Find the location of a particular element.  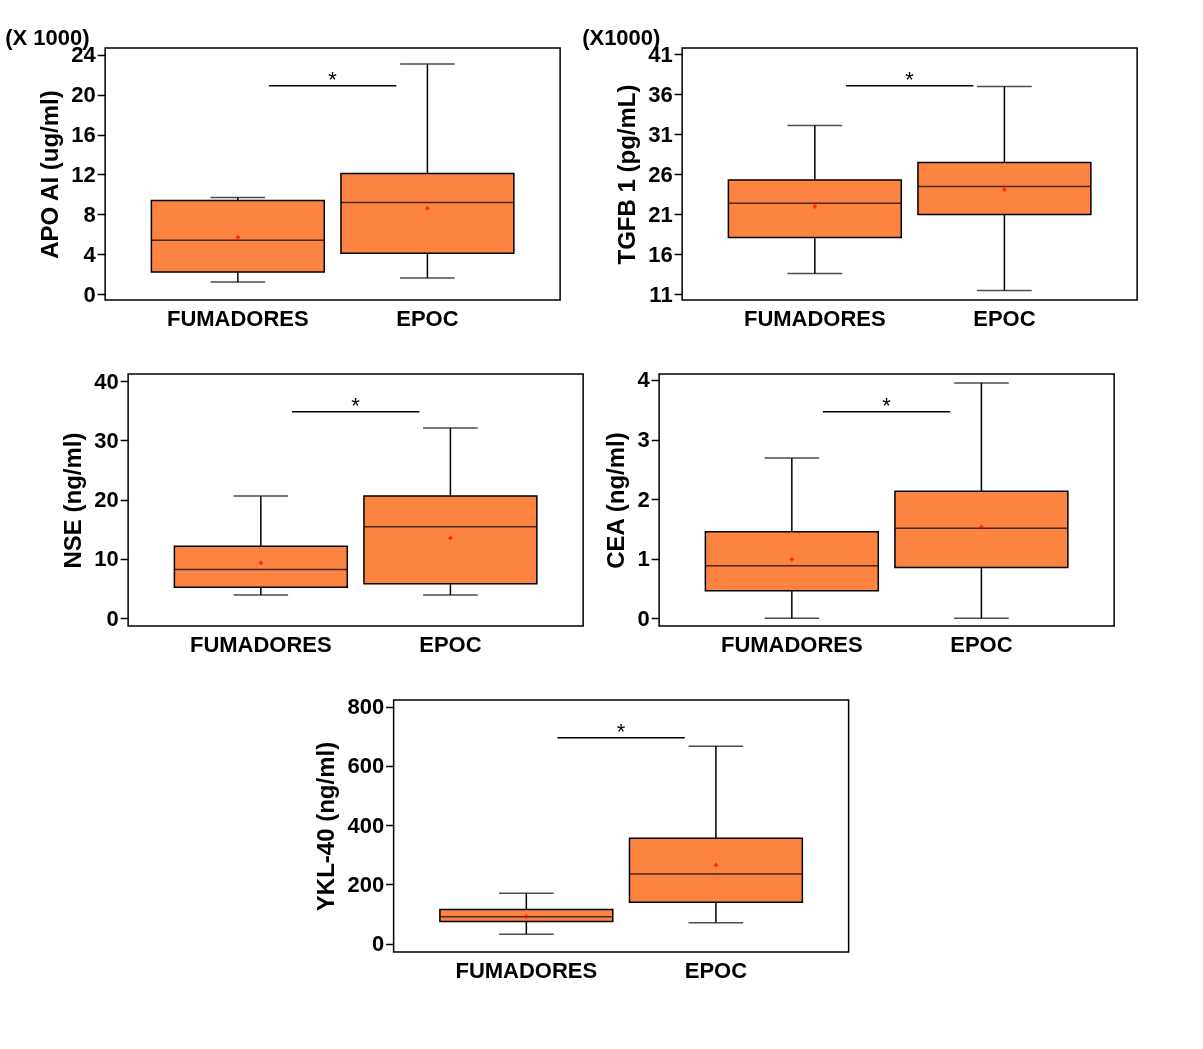

y-tick-label: 3 is located at coordinates (643, 440).